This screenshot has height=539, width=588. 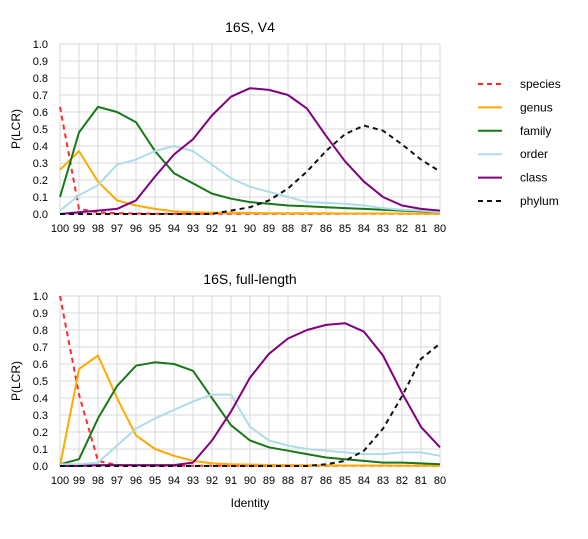 What do you see at coordinates (515, 107) in the screenshot?
I see `legend-item-genus: genus` at bounding box center [515, 107].